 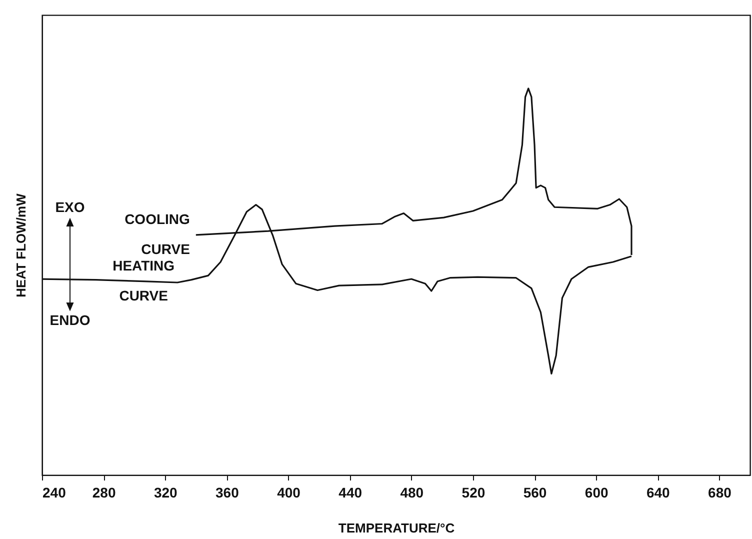 What do you see at coordinates (397, 528) in the screenshot?
I see `x-axis-title: TEMPERATURE/°C` at bounding box center [397, 528].